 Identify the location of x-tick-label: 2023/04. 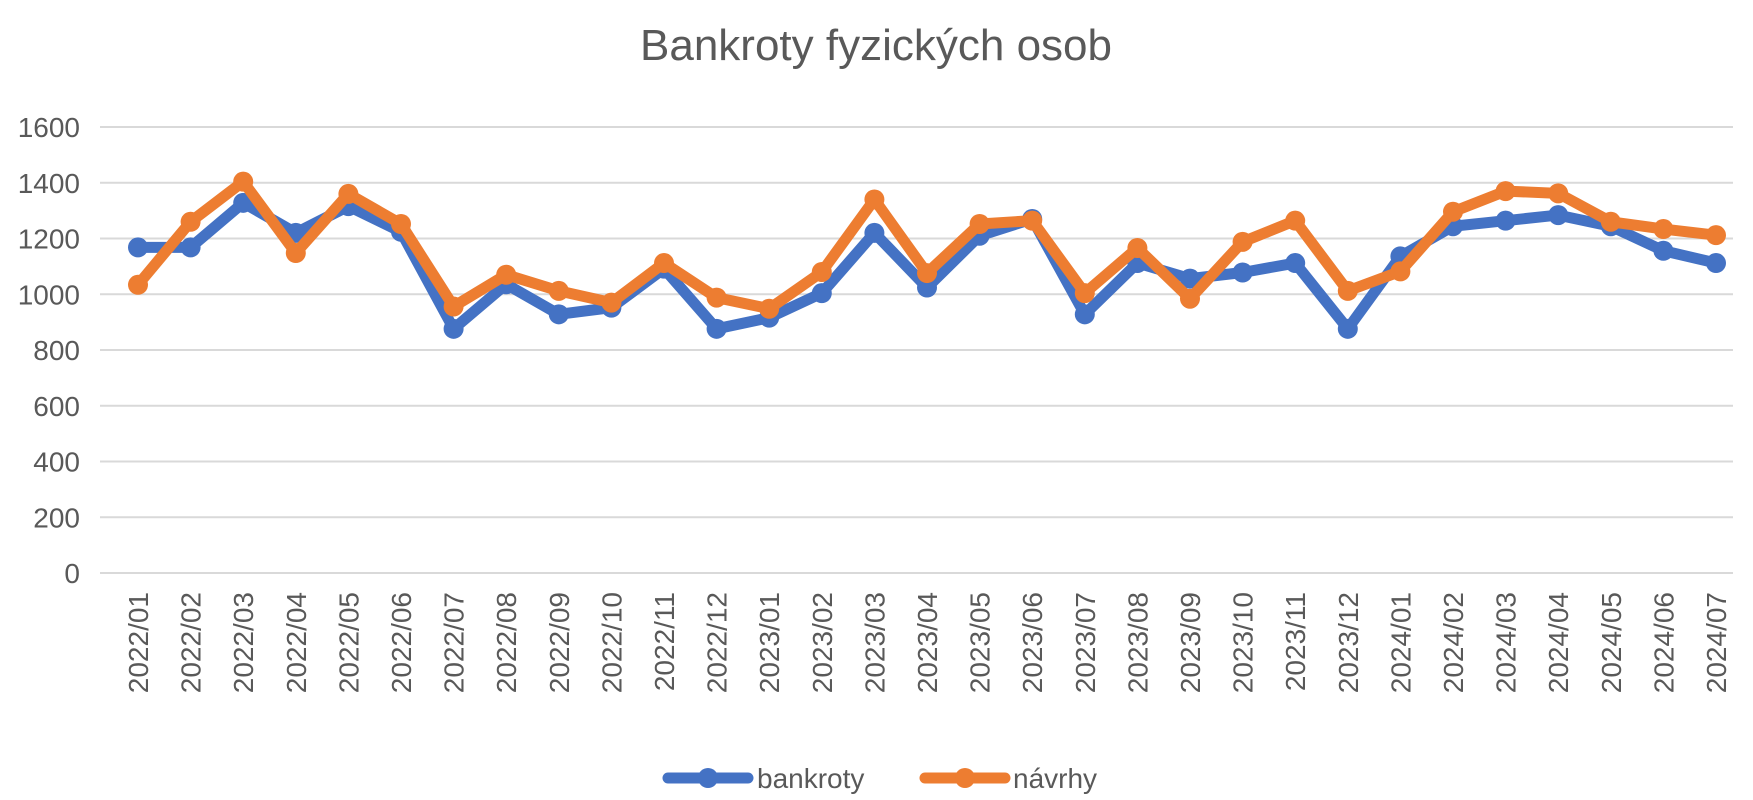
(927, 642).